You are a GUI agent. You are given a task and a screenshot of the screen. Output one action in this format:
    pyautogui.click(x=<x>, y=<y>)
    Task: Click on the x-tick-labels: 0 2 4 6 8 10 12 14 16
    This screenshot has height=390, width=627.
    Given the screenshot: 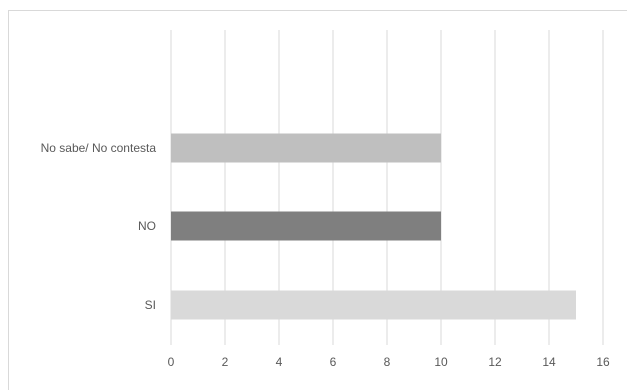 What is the action you would take?
    pyautogui.click(x=389, y=362)
    